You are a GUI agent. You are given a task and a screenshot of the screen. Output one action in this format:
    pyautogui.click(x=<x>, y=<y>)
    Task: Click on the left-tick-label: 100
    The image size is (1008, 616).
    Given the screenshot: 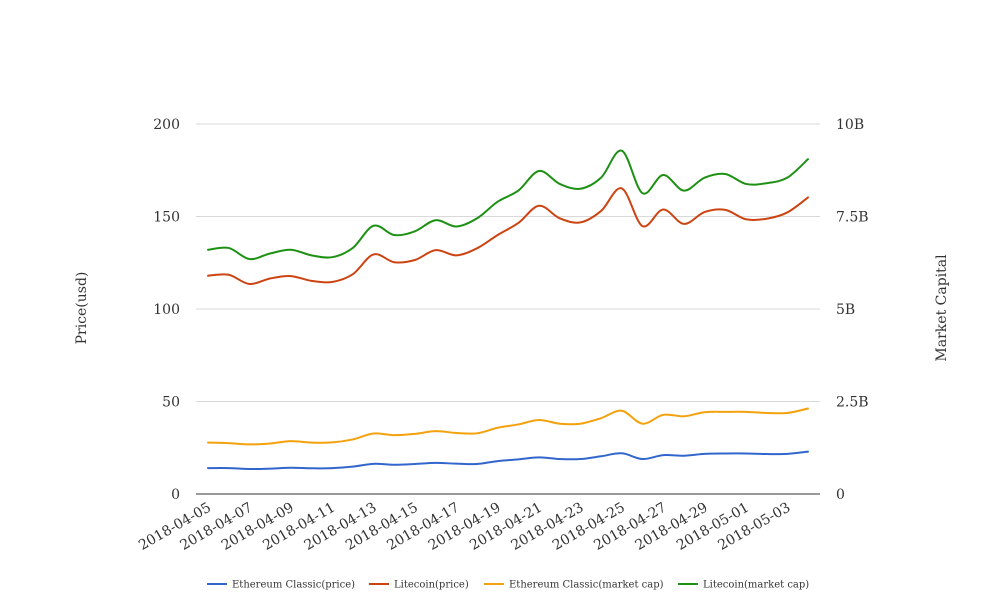 What is the action you would take?
    pyautogui.click(x=166, y=310)
    